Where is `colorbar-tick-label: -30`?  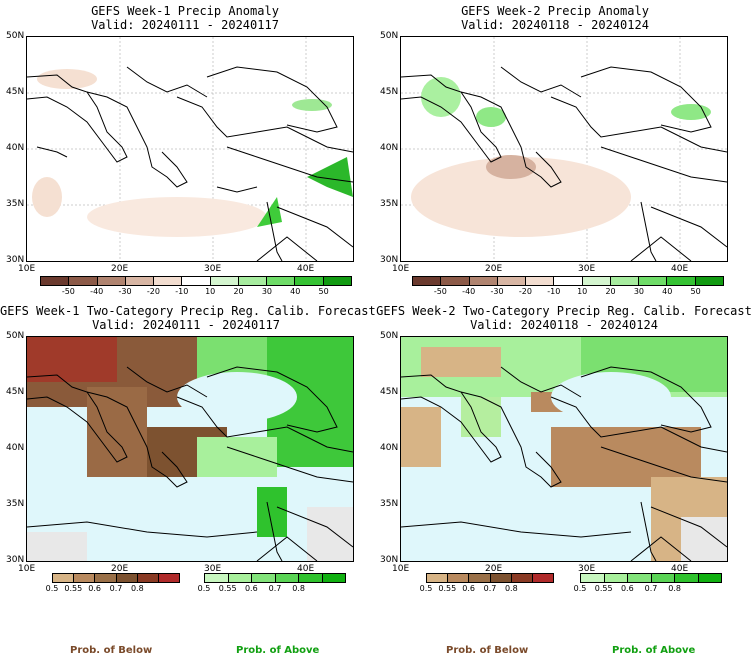 colorbar-tick-label: -30 is located at coordinates (125, 291).